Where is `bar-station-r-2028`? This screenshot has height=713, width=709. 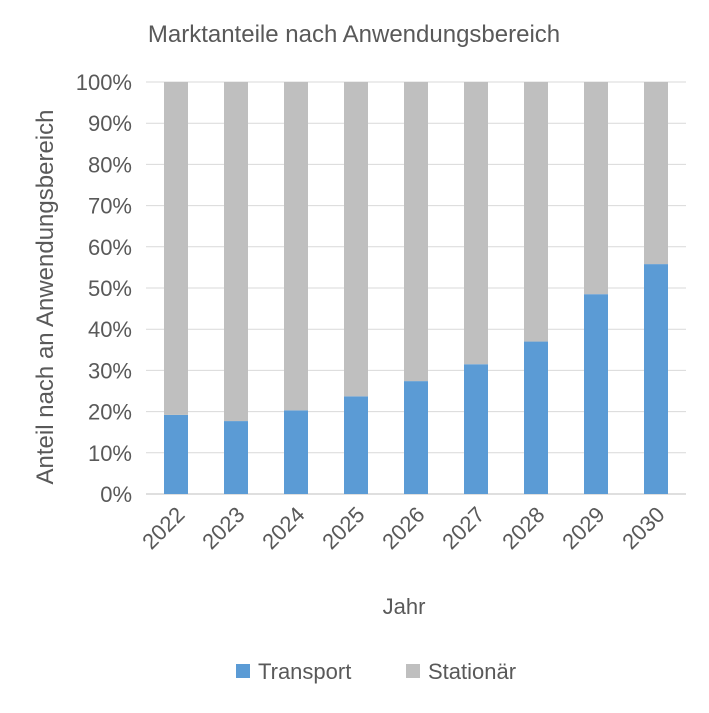
bar-station-r-2028 is located at coordinates (536, 212).